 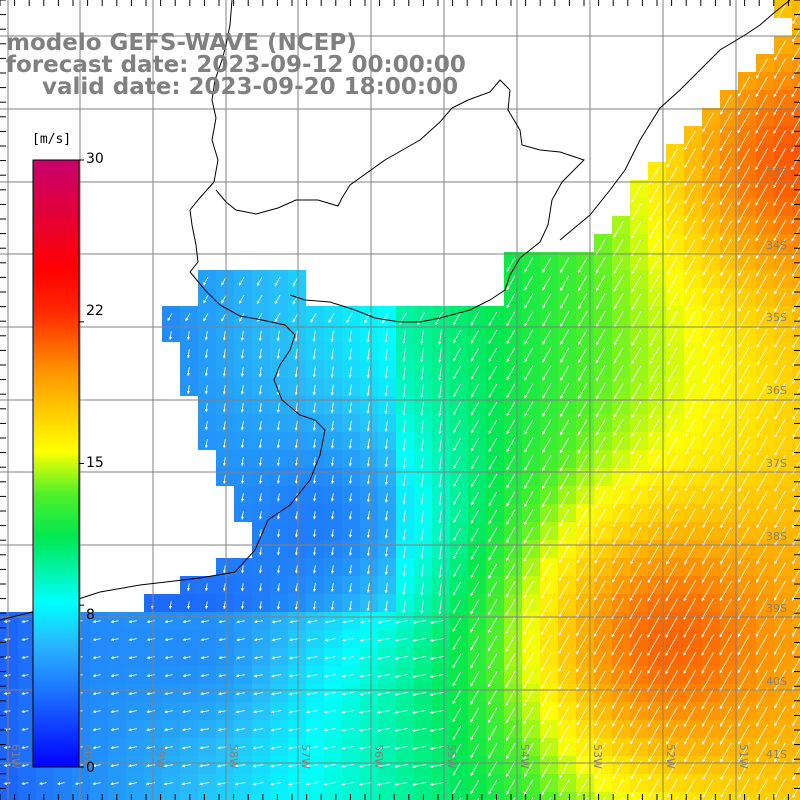 I want to click on colorbar-tick-0: 0, so click(x=90, y=768).